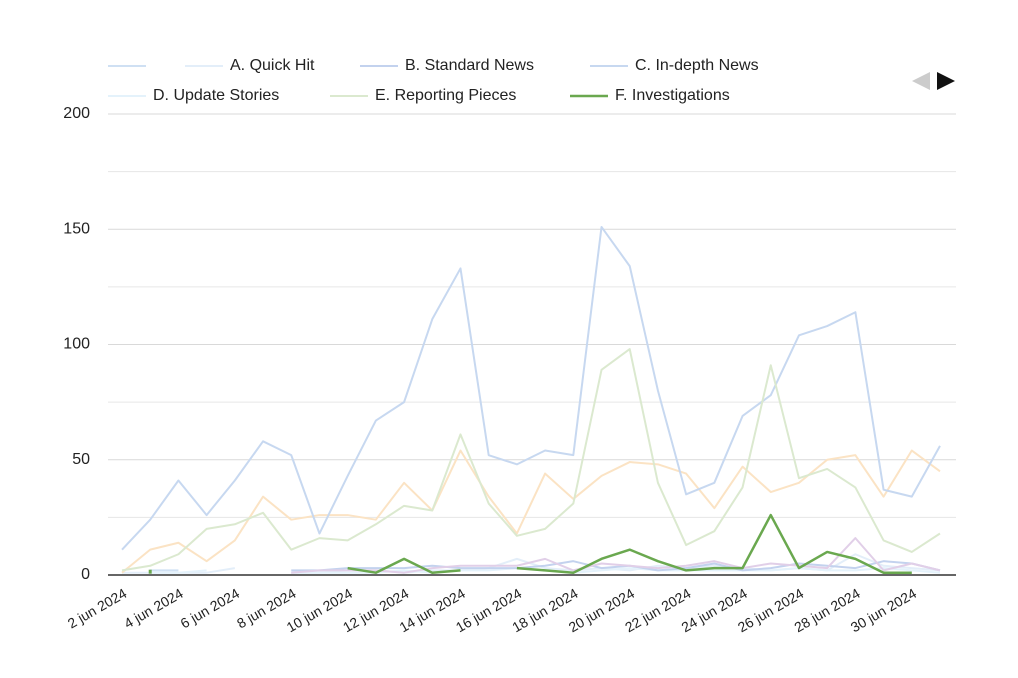 The width and height of the screenshot is (1018, 678). I want to click on legend-next, so click(946, 81).